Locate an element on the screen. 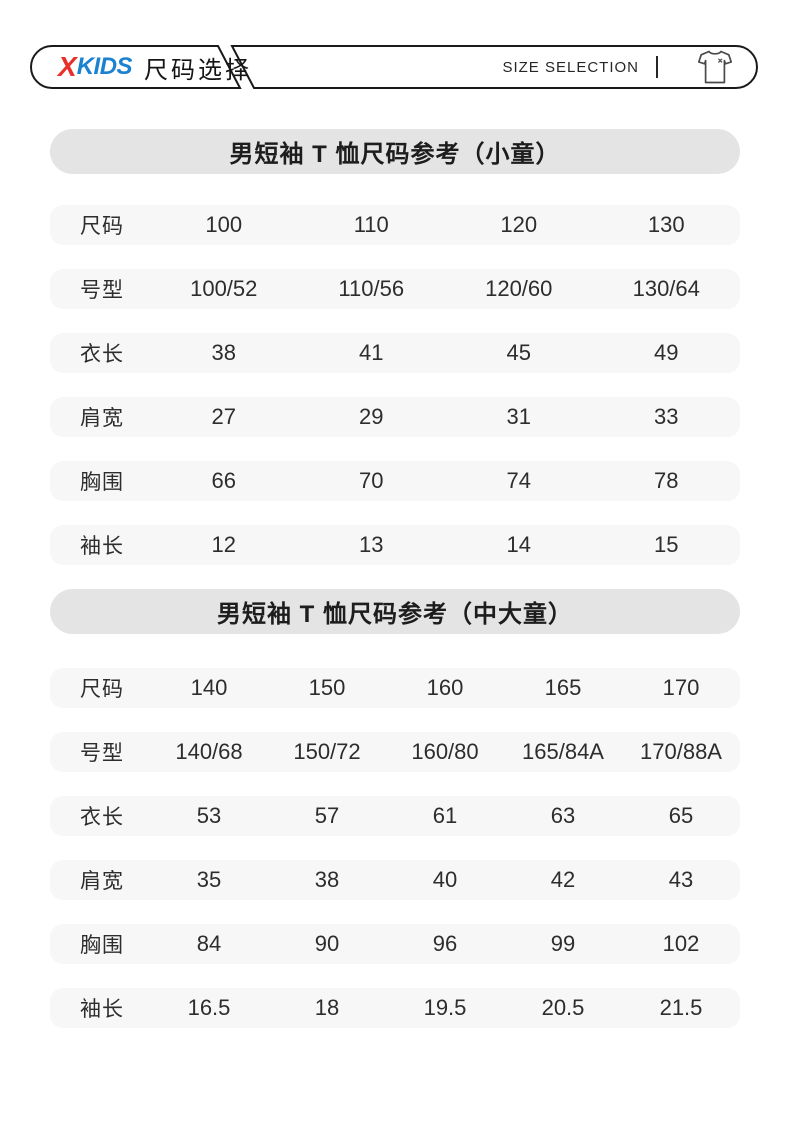 This screenshot has width=790, height=1129. cell-value: 16.5 is located at coordinates (209, 1007).